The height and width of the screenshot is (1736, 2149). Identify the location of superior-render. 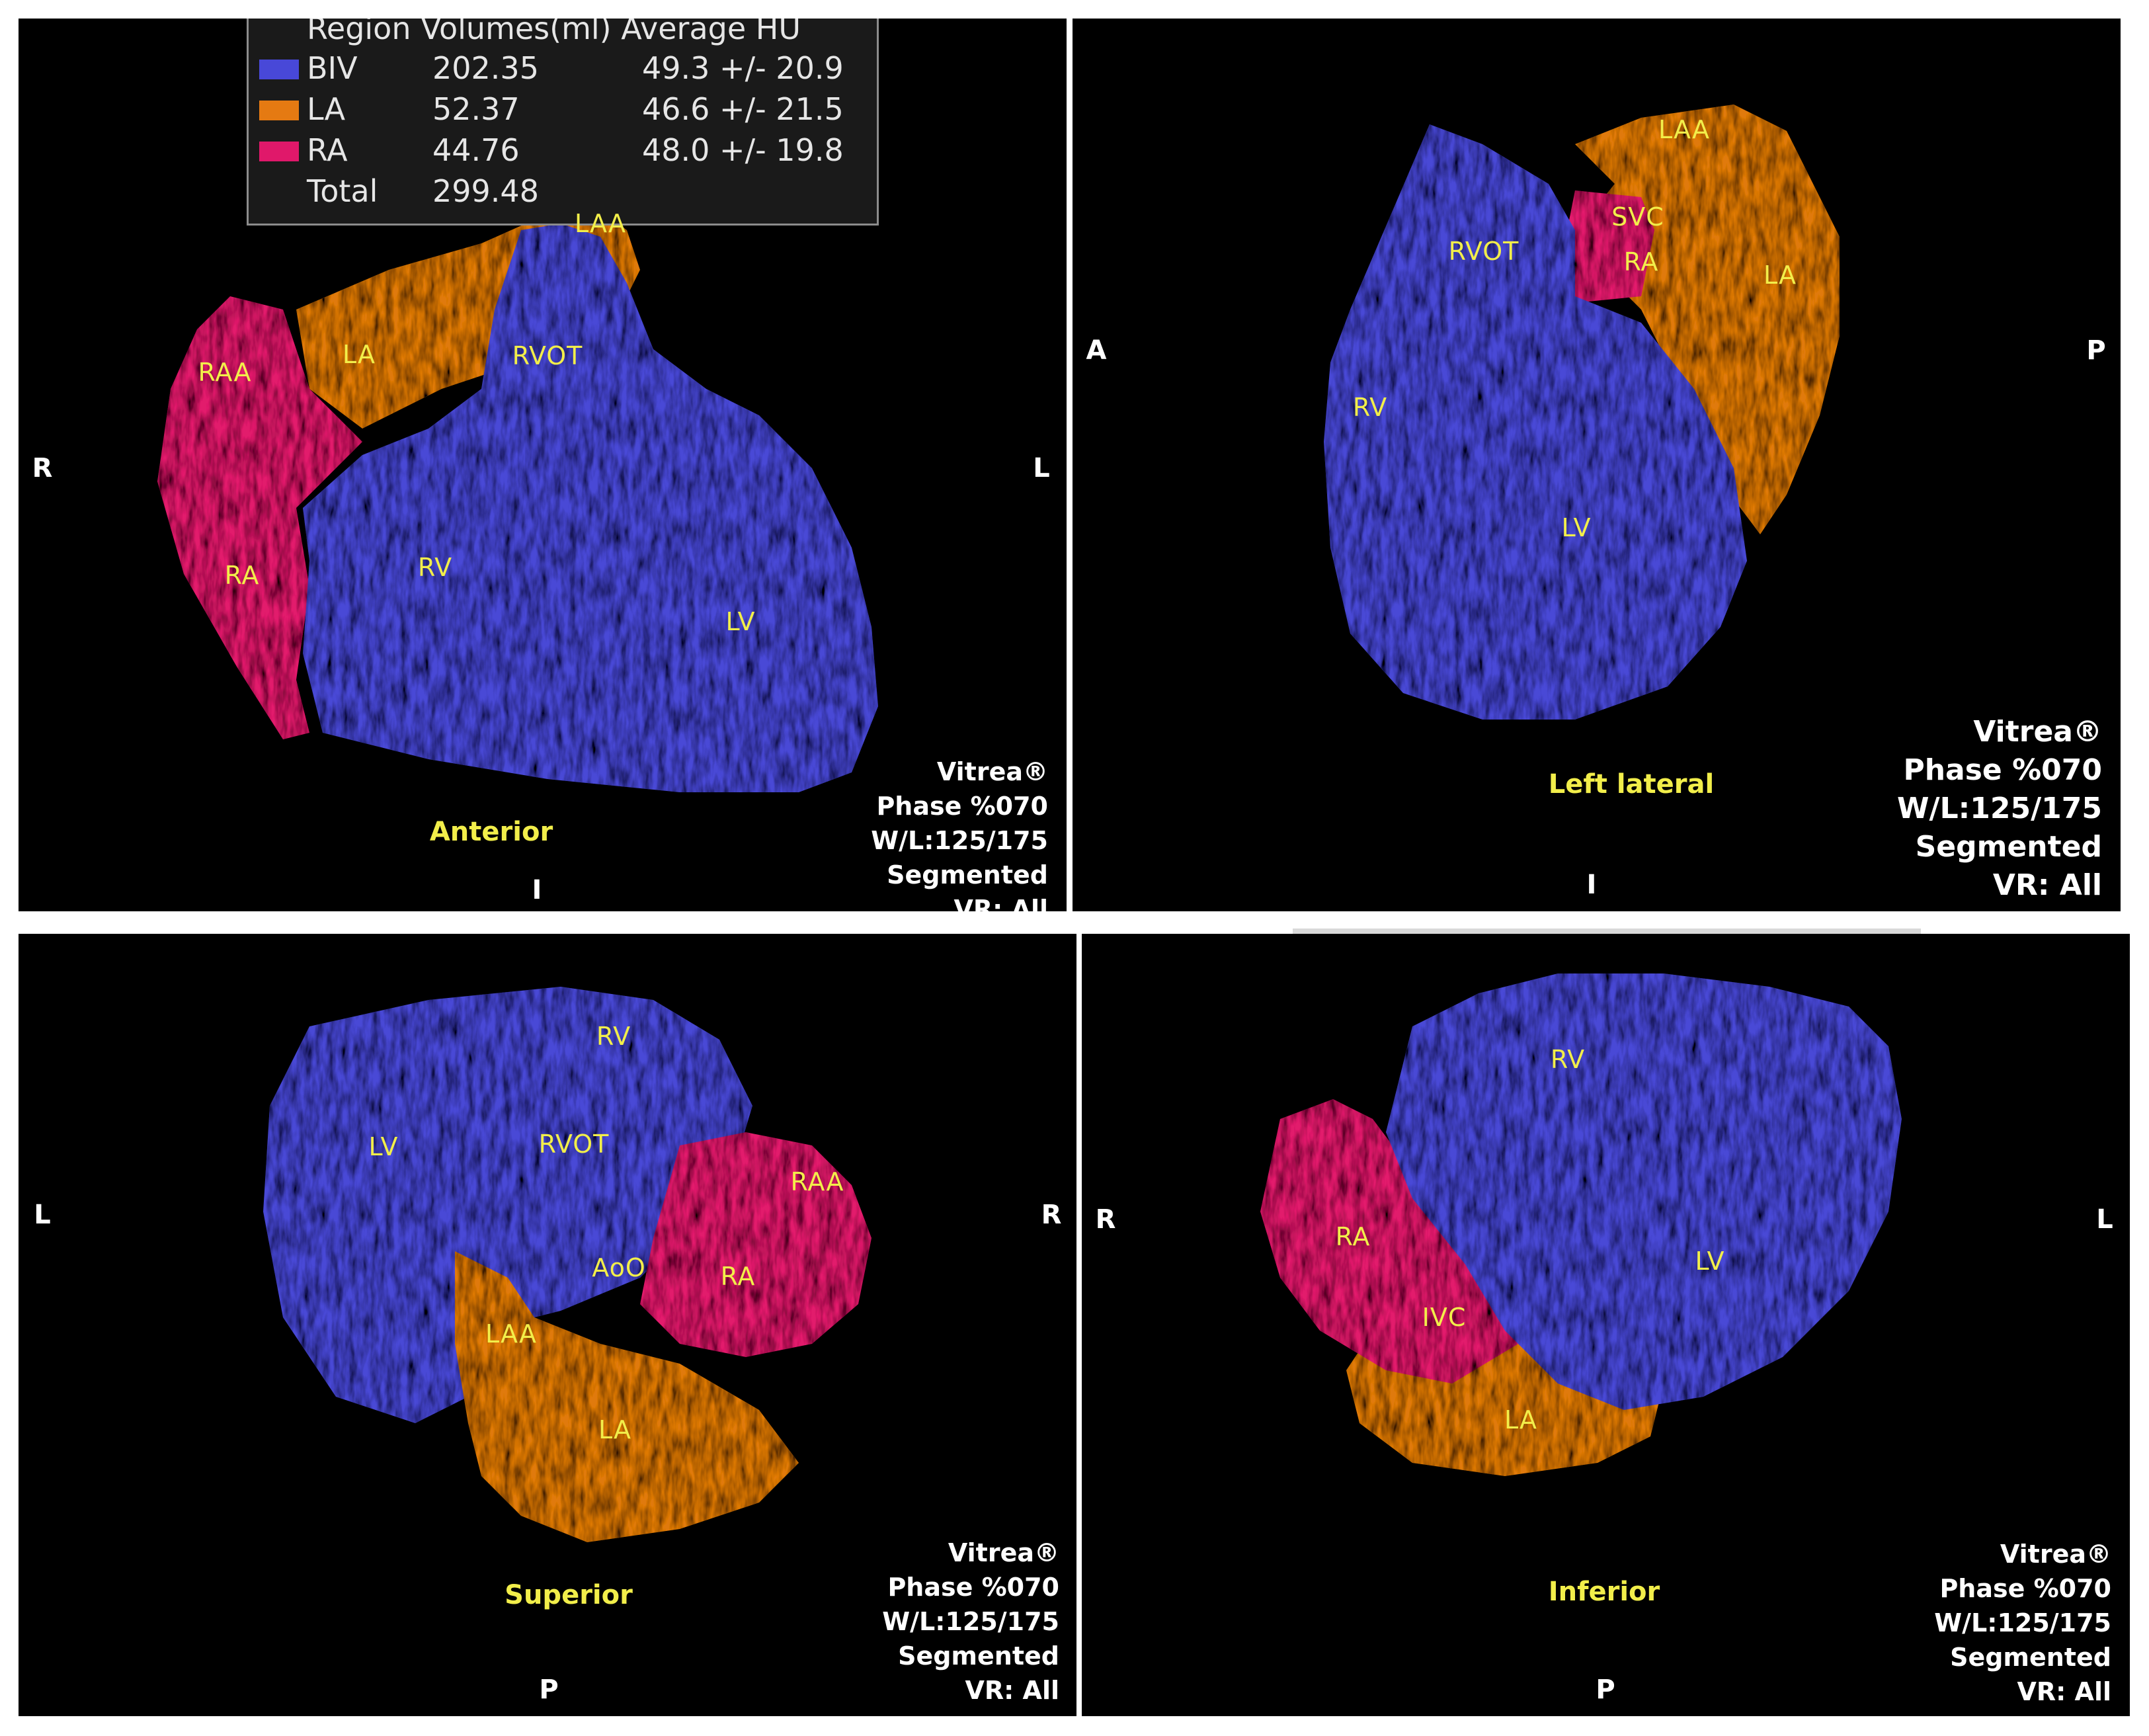
(567, 1264).